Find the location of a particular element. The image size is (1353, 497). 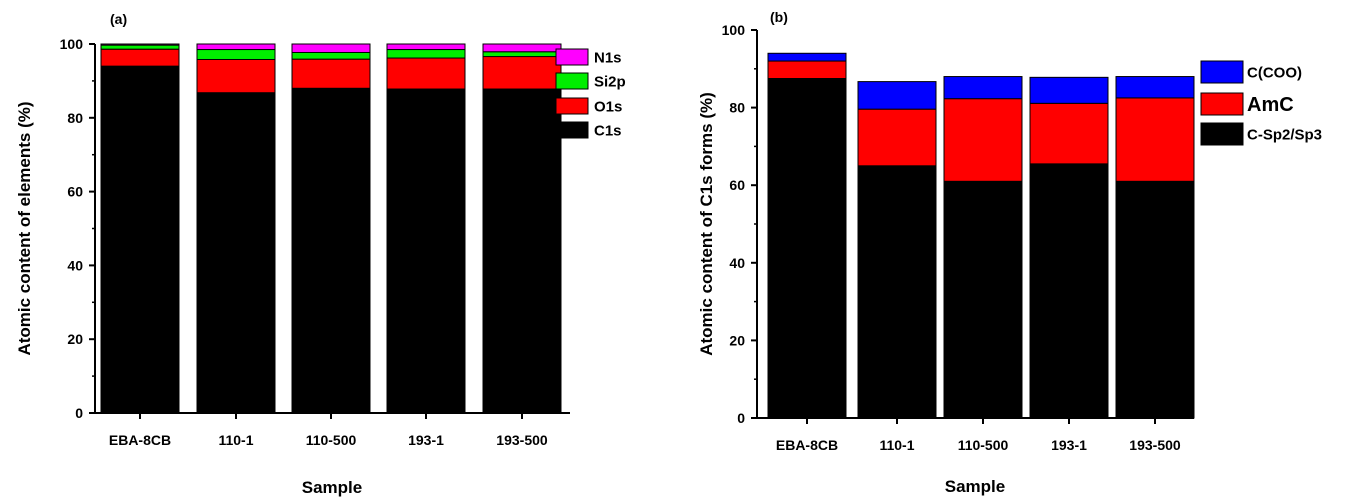

legend-label: AmC is located at coordinates (1270, 105).